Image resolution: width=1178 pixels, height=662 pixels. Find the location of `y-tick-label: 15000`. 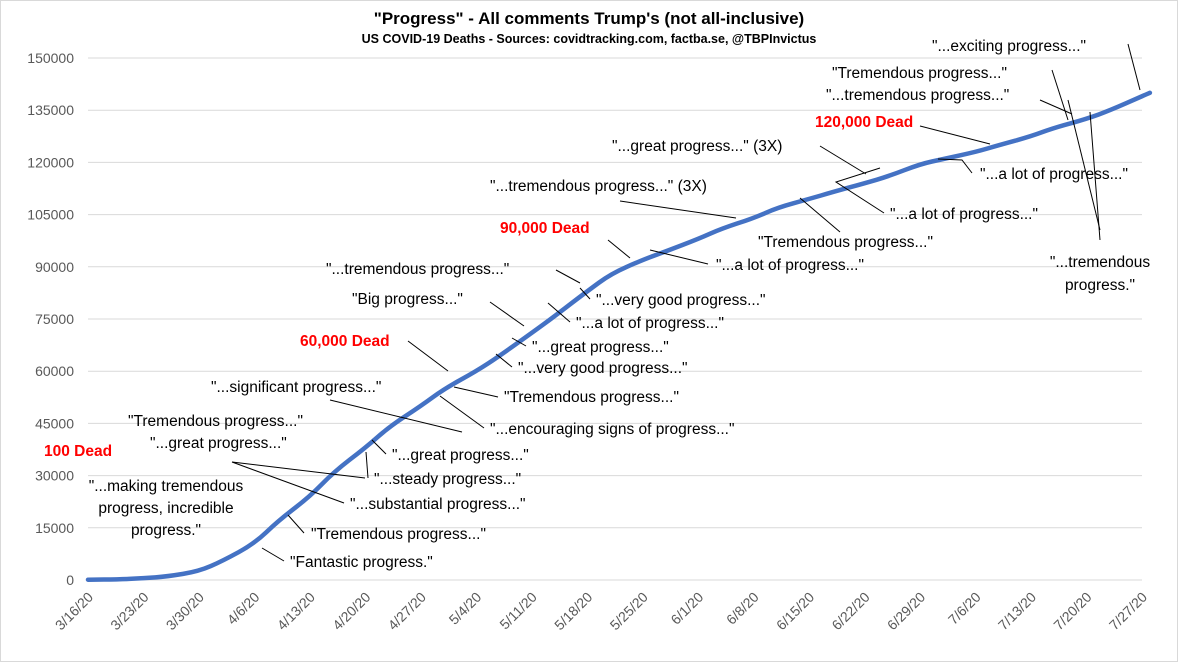

y-tick-label: 15000 is located at coordinates (54, 528).